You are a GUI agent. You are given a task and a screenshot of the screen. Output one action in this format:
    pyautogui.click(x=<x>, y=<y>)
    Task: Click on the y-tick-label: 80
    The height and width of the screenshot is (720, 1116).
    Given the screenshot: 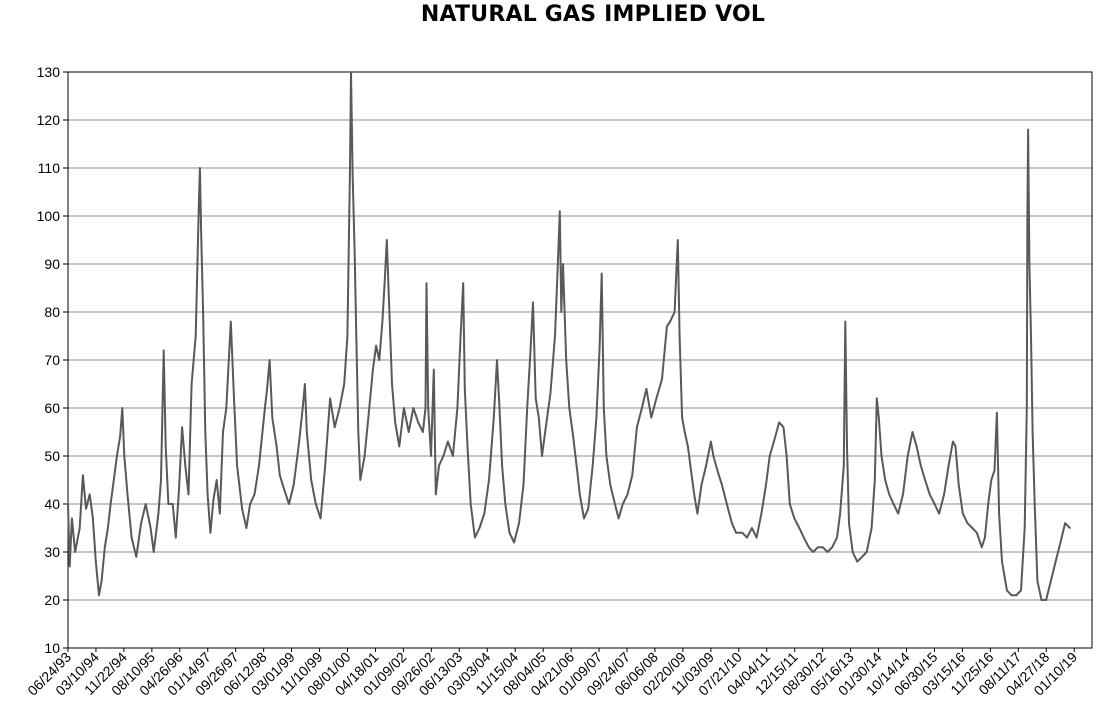 What is the action you would take?
    pyautogui.click(x=52, y=312)
    